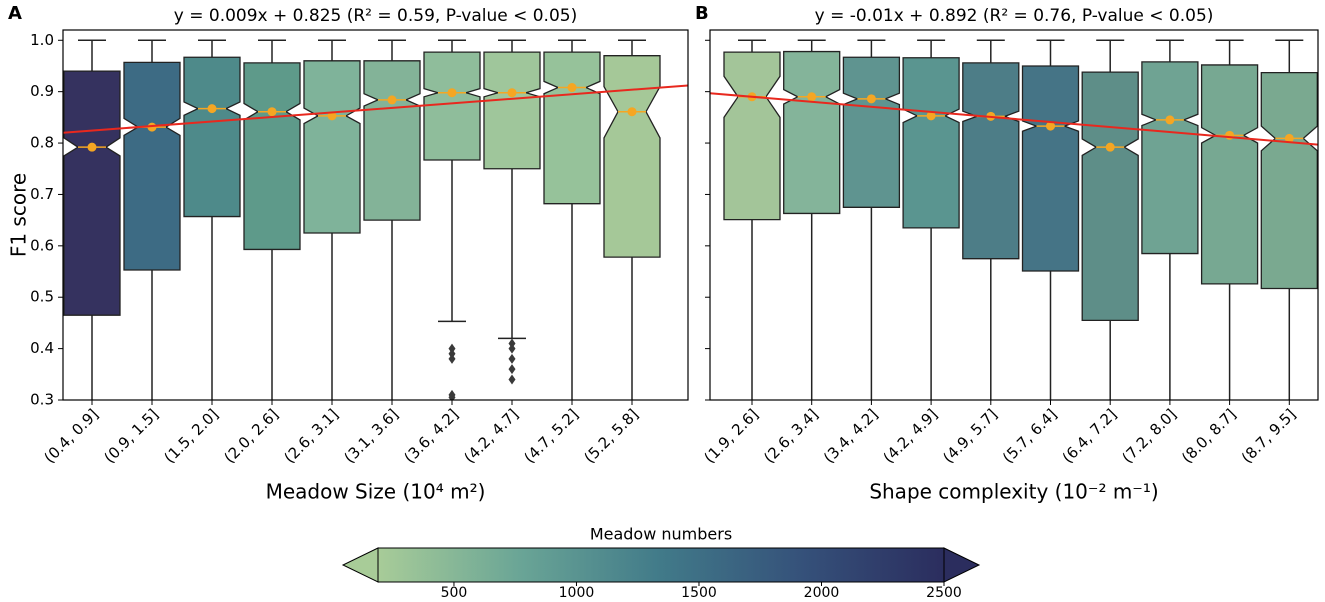 This screenshot has width=1325, height=602. What do you see at coordinates (42, 143) in the screenshot?
I see `y-tick-label: 0.8` at bounding box center [42, 143].